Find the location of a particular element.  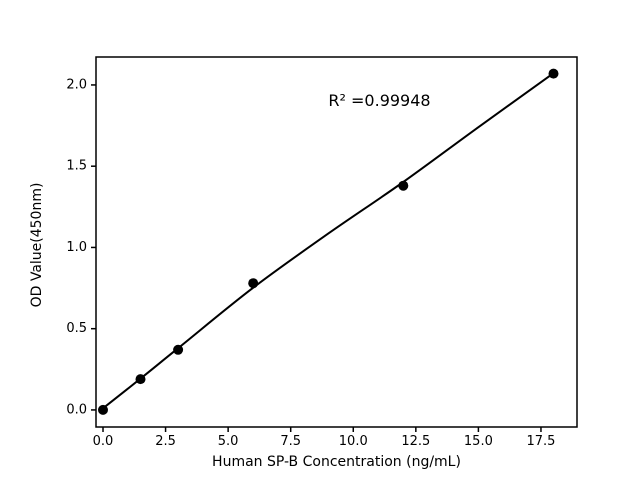

y-tick-label: 2.0 is located at coordinates (76, 84).